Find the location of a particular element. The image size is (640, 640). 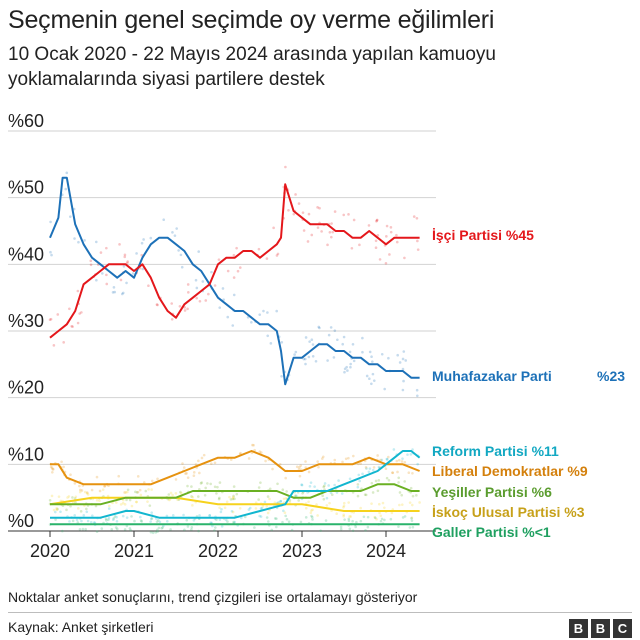

x-tick-label: 2021 is located at coordinates (134, 551).